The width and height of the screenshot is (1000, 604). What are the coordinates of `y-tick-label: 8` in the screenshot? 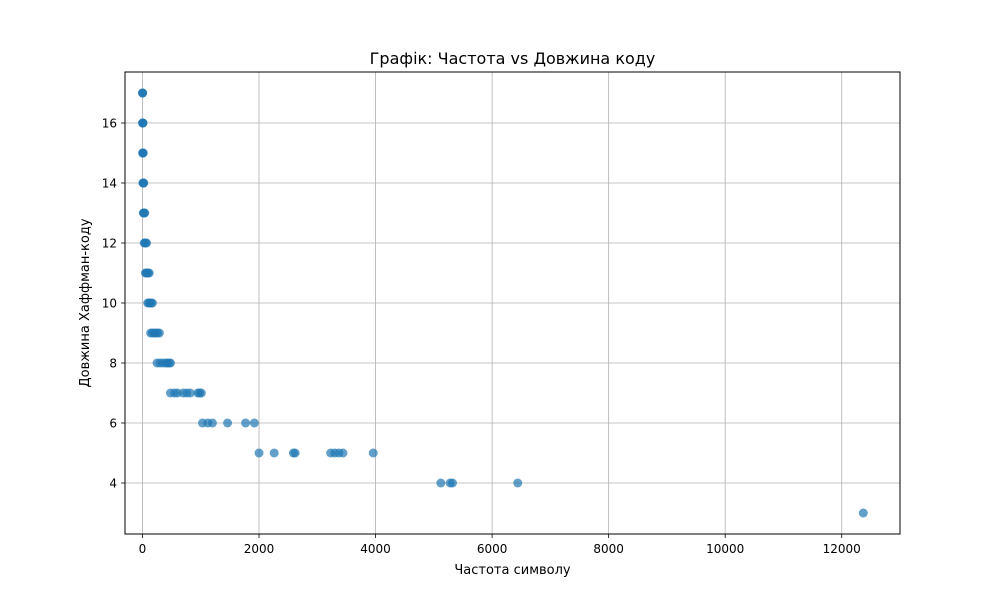 It's located at (113, 364).